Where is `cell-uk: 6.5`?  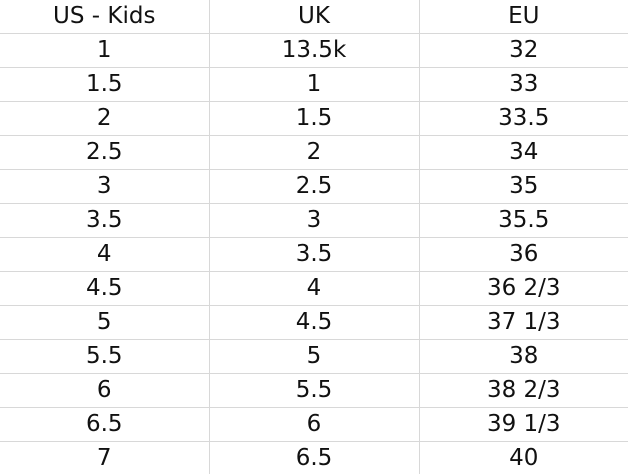
cell-uk: 6.5 is located at coordinates (314, 457).